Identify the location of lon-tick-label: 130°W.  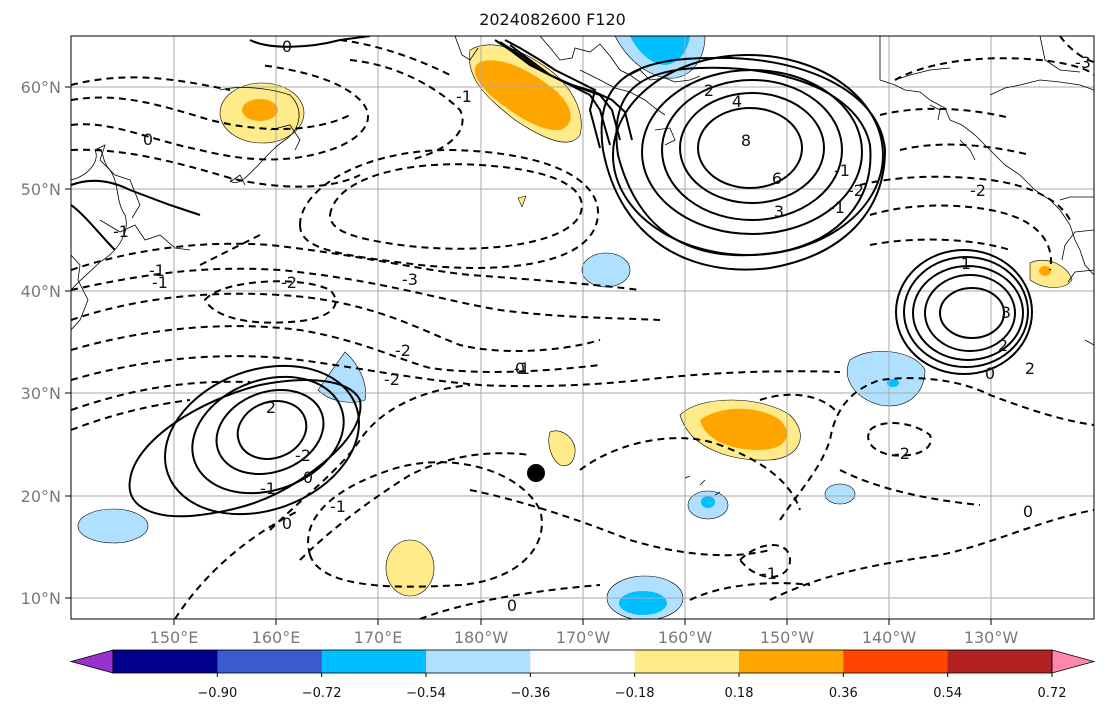
(991, 637).